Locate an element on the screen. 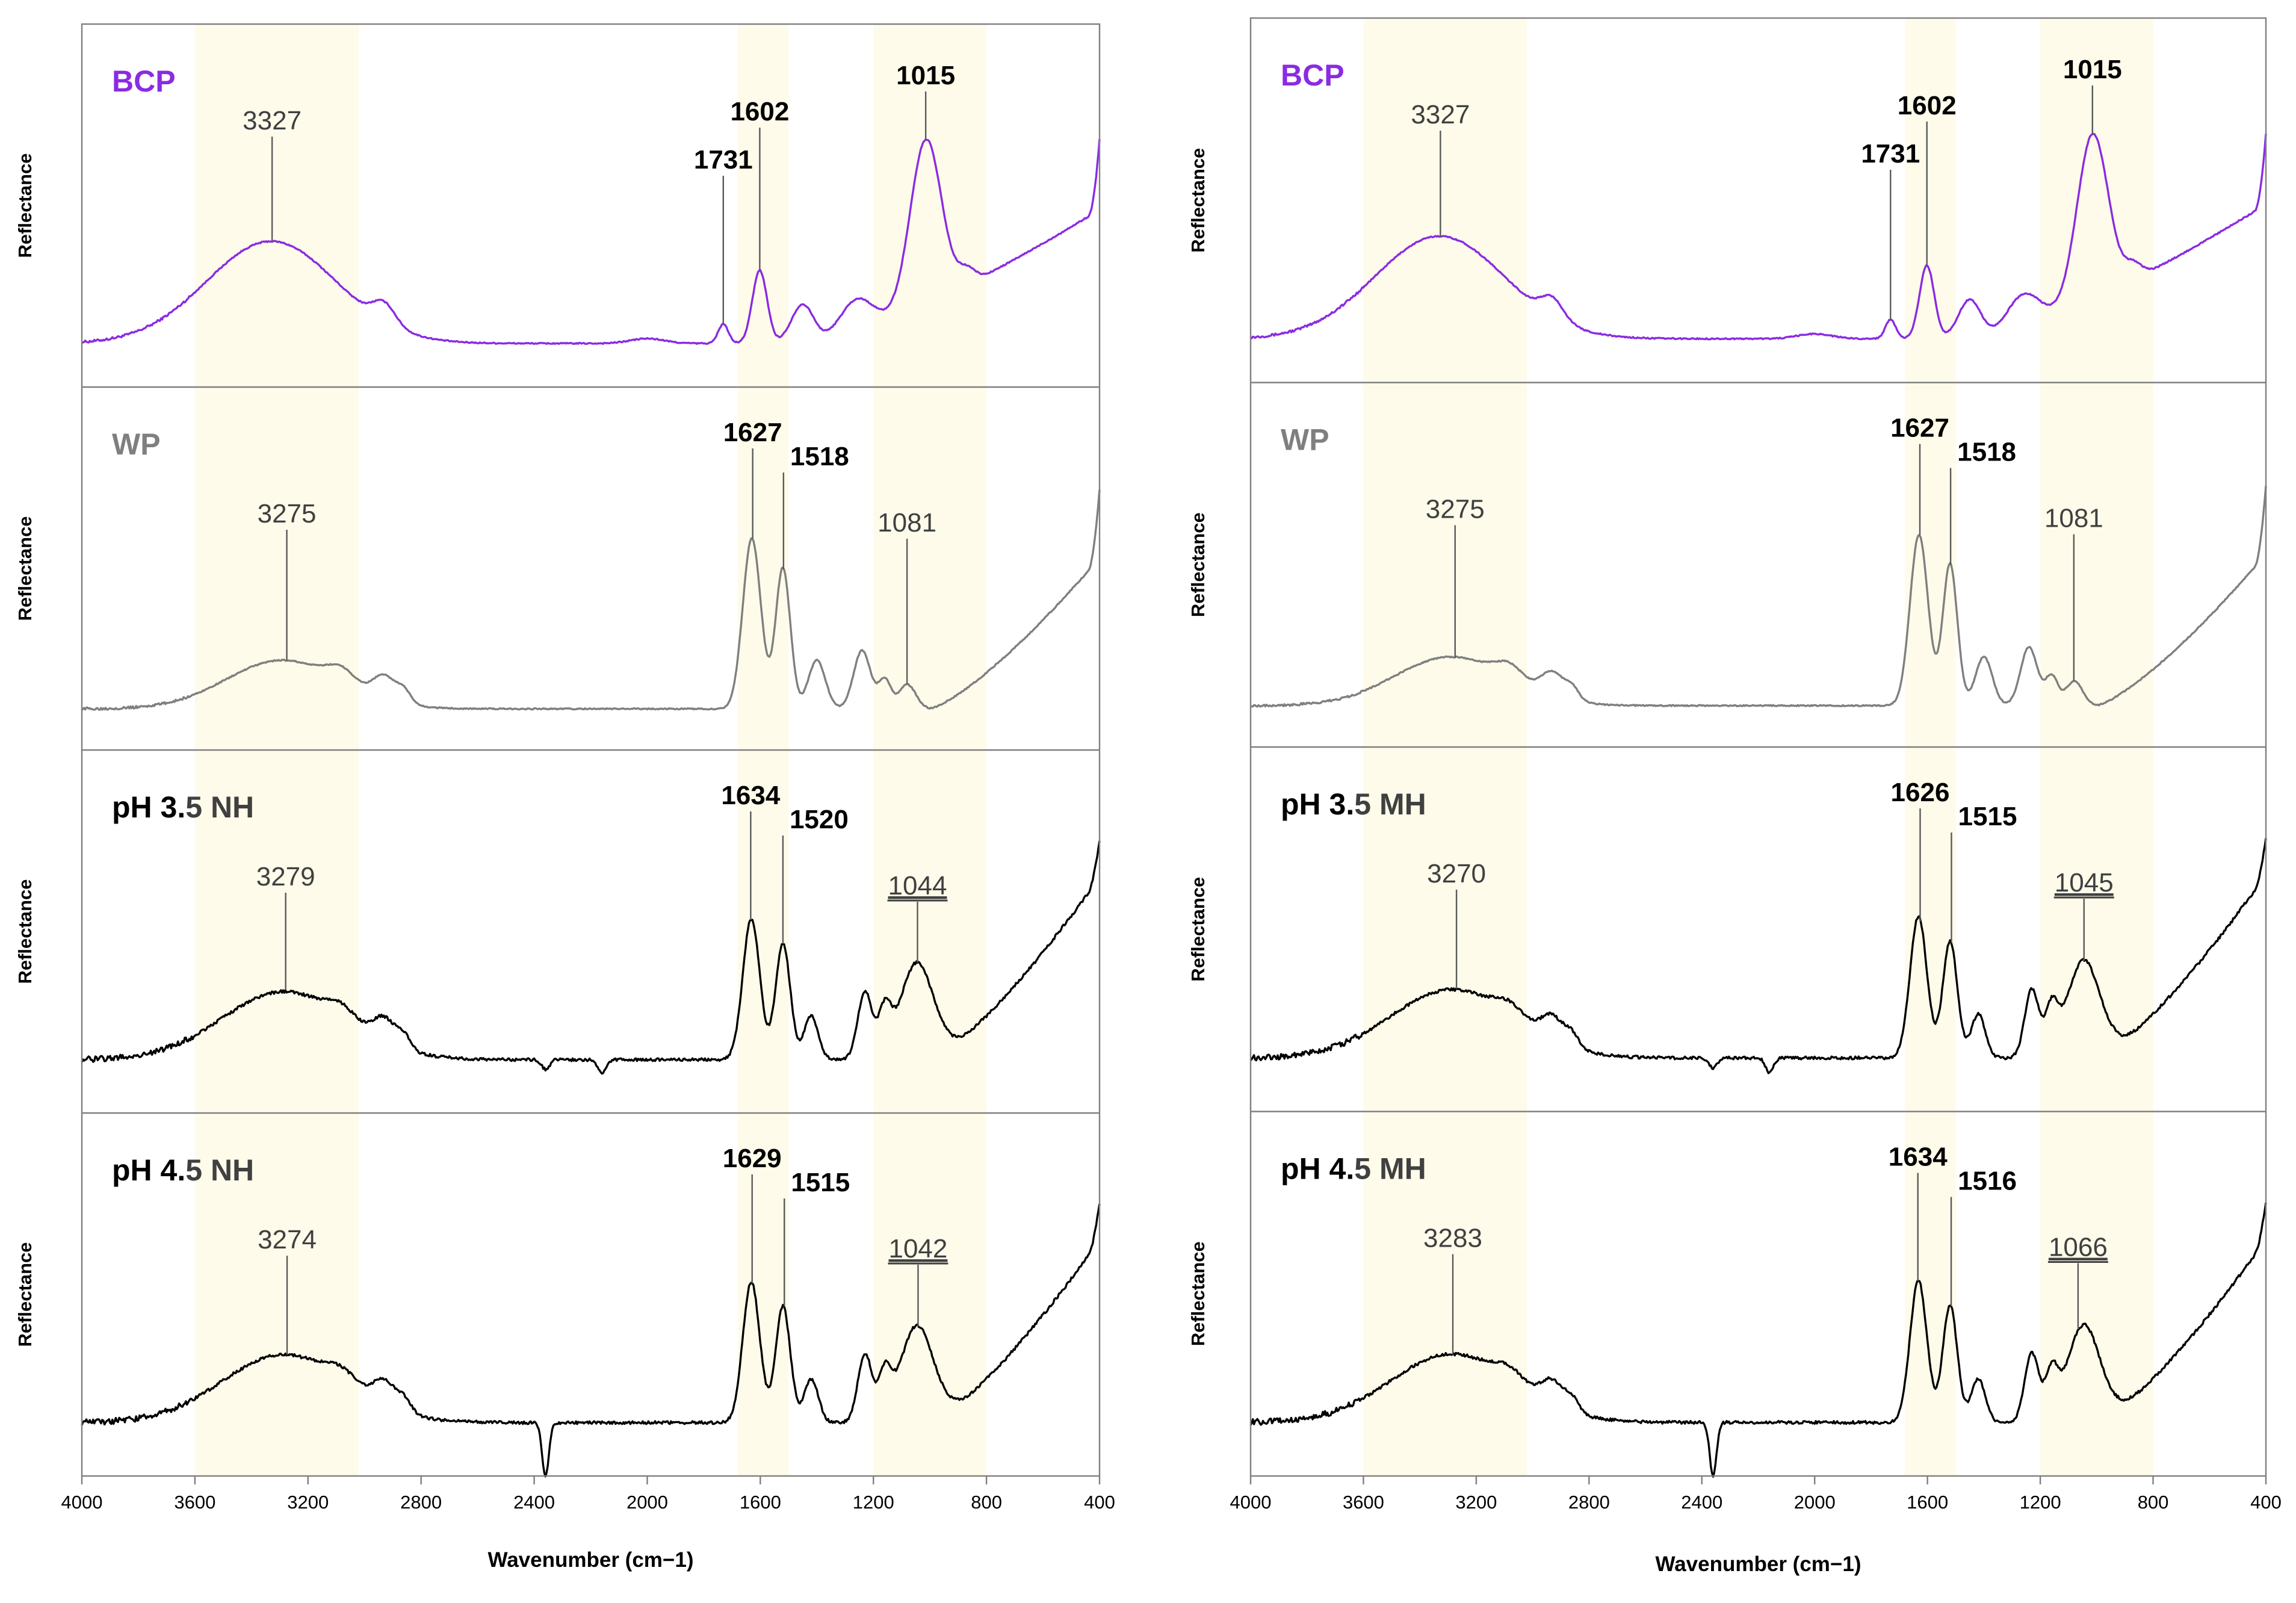 This screenshot has height=1603, width=2296. peak-label: 3274 is located at coordinates (287, 1240).